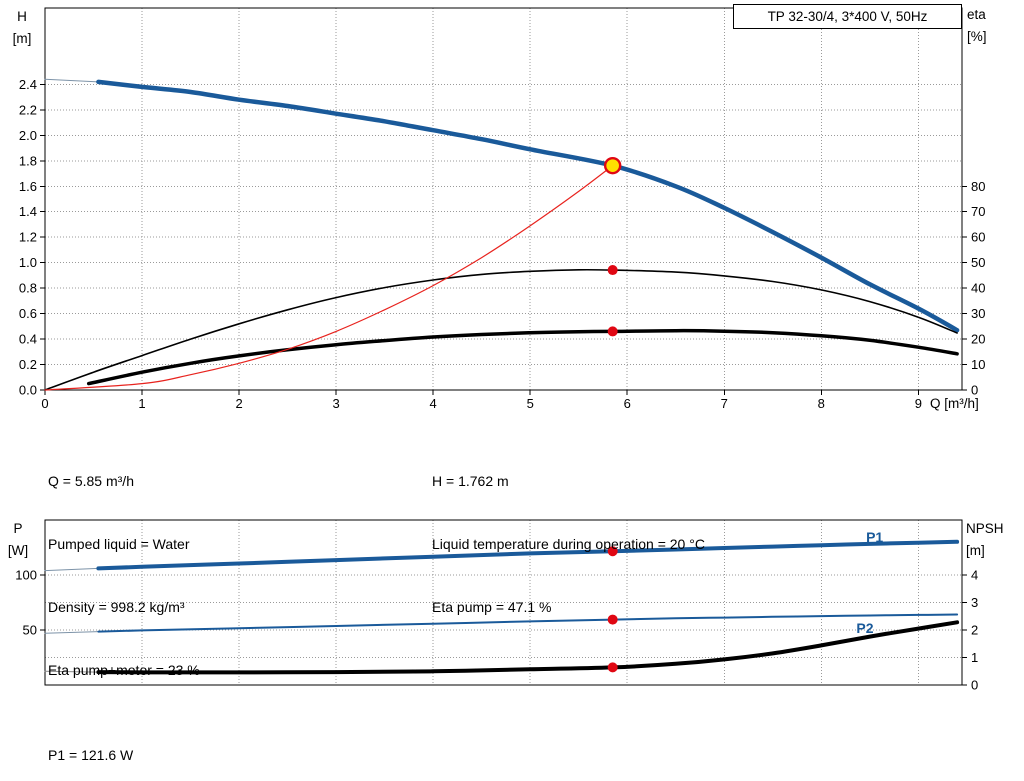 The width and height of the screenshot is (1024, 781). Describe the element at coordinates (335, 403) in the screenshot. I see `x-axis-tick-label: 3` at that location.